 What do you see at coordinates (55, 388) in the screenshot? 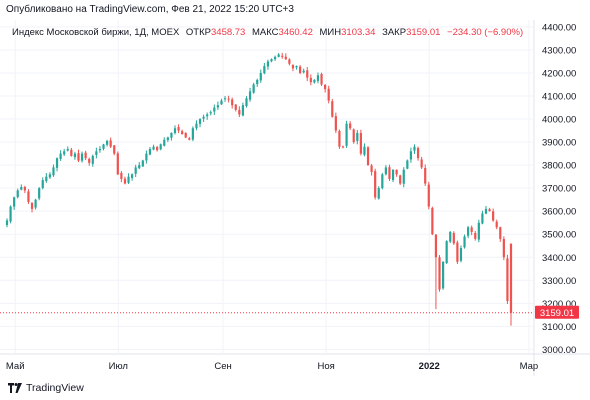
I see `tradingview-brand-label: TradingView` at bounding box center [55, 388].